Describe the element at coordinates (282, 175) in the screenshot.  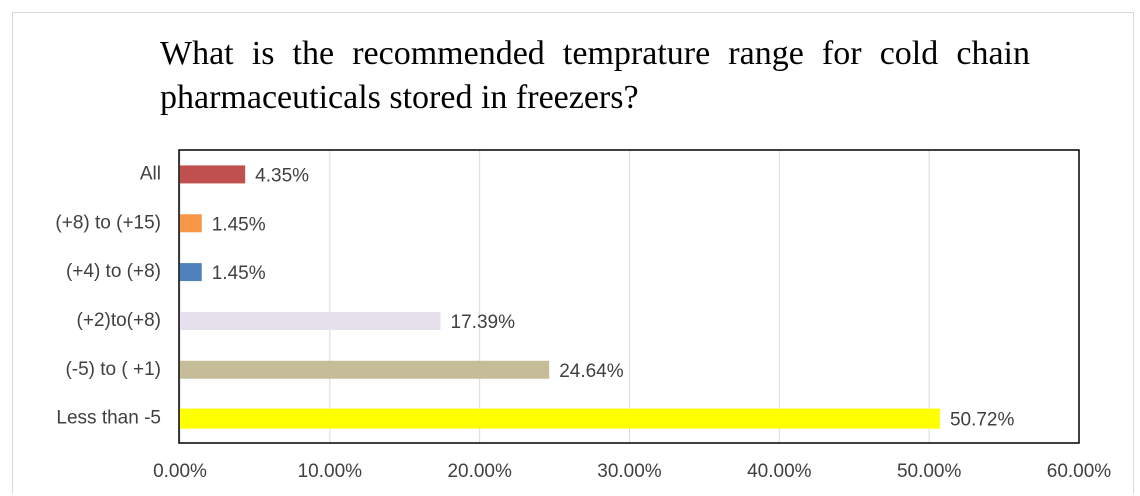
I see `data-label: 4.35%` at that location.